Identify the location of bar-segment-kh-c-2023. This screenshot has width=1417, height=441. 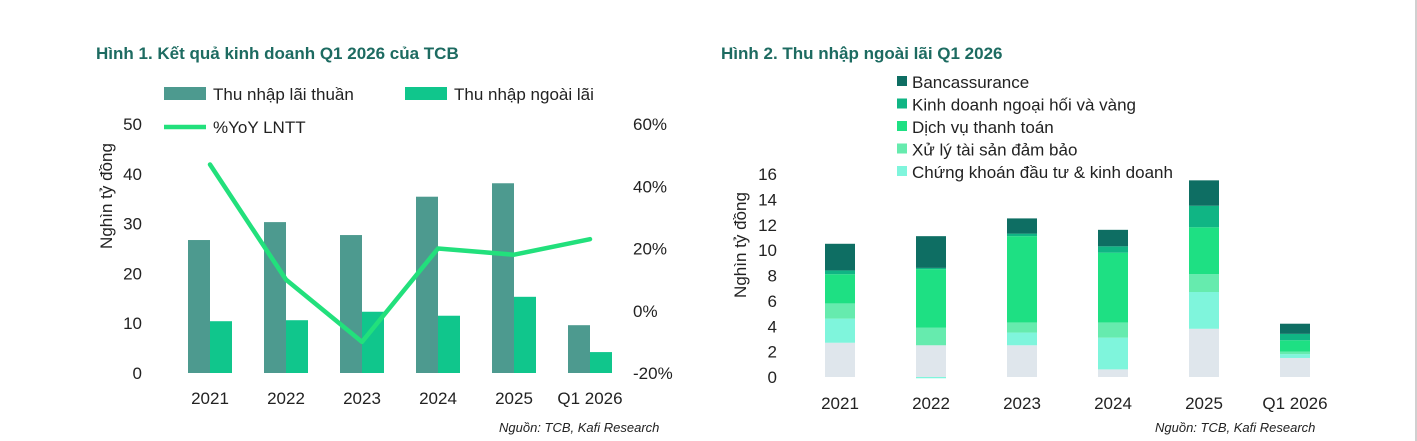
(1022, 361).